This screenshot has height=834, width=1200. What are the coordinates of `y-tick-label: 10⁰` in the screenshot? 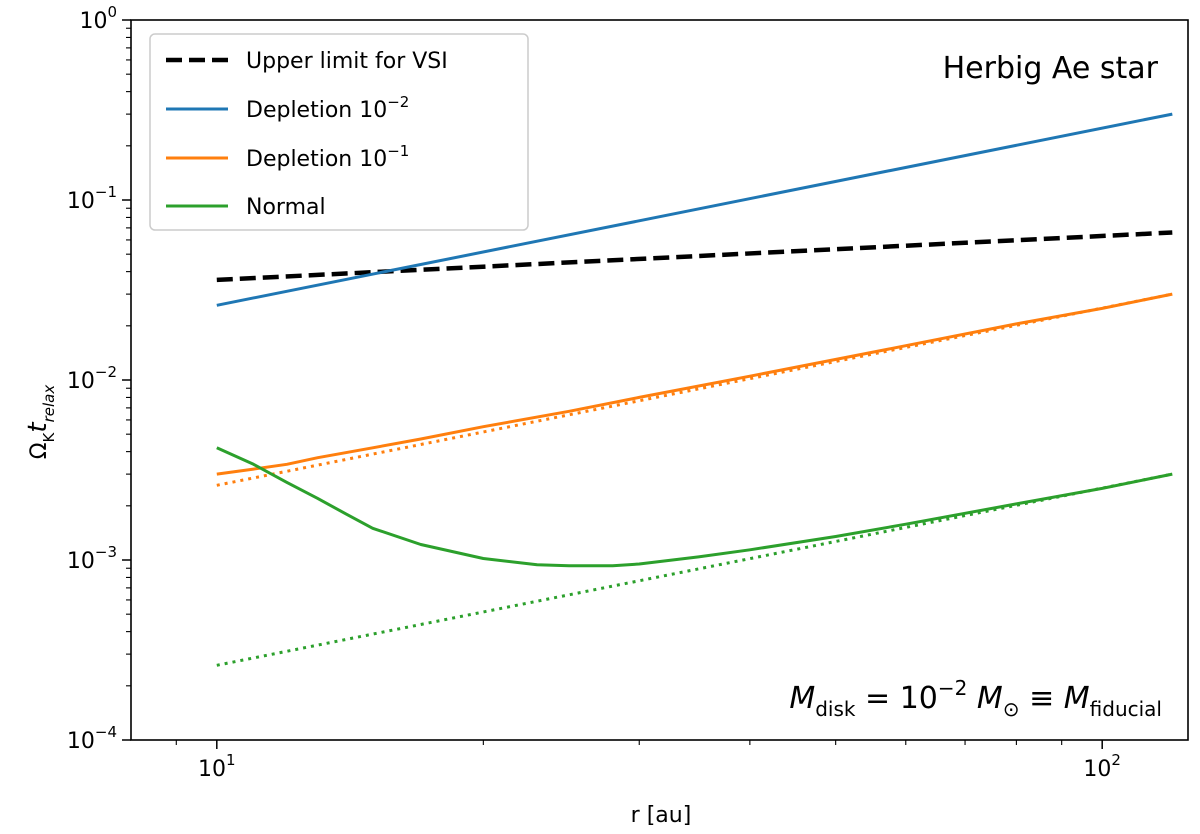 It's located at (98, 18).